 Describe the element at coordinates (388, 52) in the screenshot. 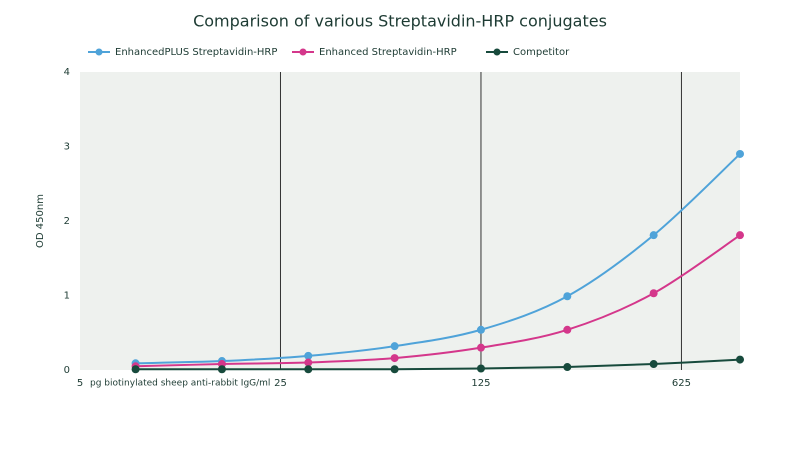

I see `legend-label: Enhanced Streptavidin-HRP` at that location.